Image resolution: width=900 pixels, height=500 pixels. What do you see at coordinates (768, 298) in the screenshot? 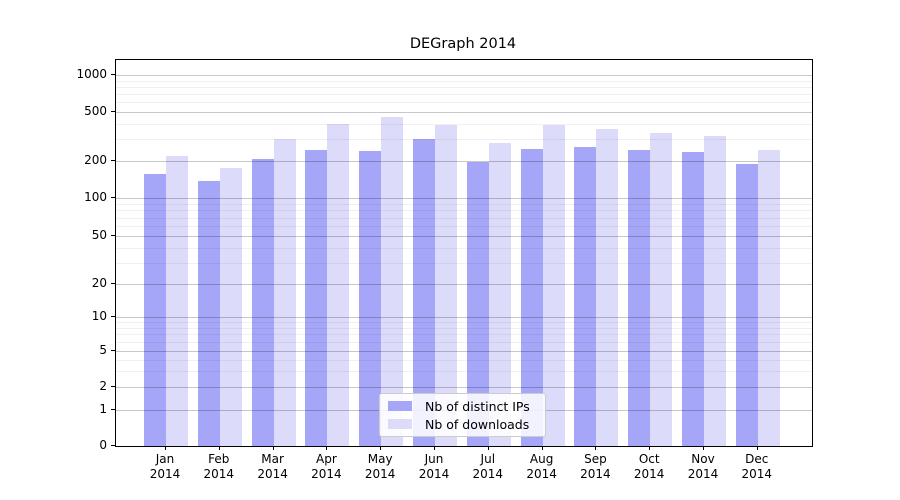
I see `bar-dec-downloads` at bounding box center [768, 298].